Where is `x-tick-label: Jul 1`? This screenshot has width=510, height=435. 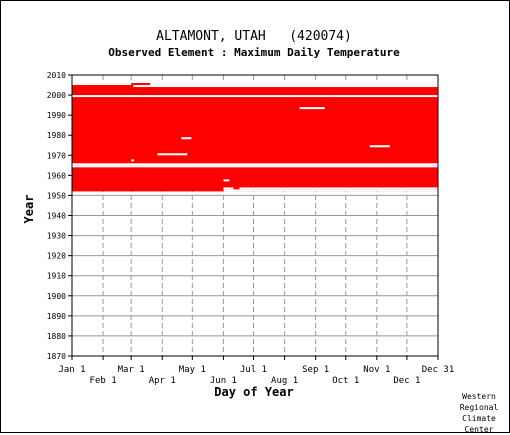
x-tick-label: Jul 1 is located at coordinates (253, 370).